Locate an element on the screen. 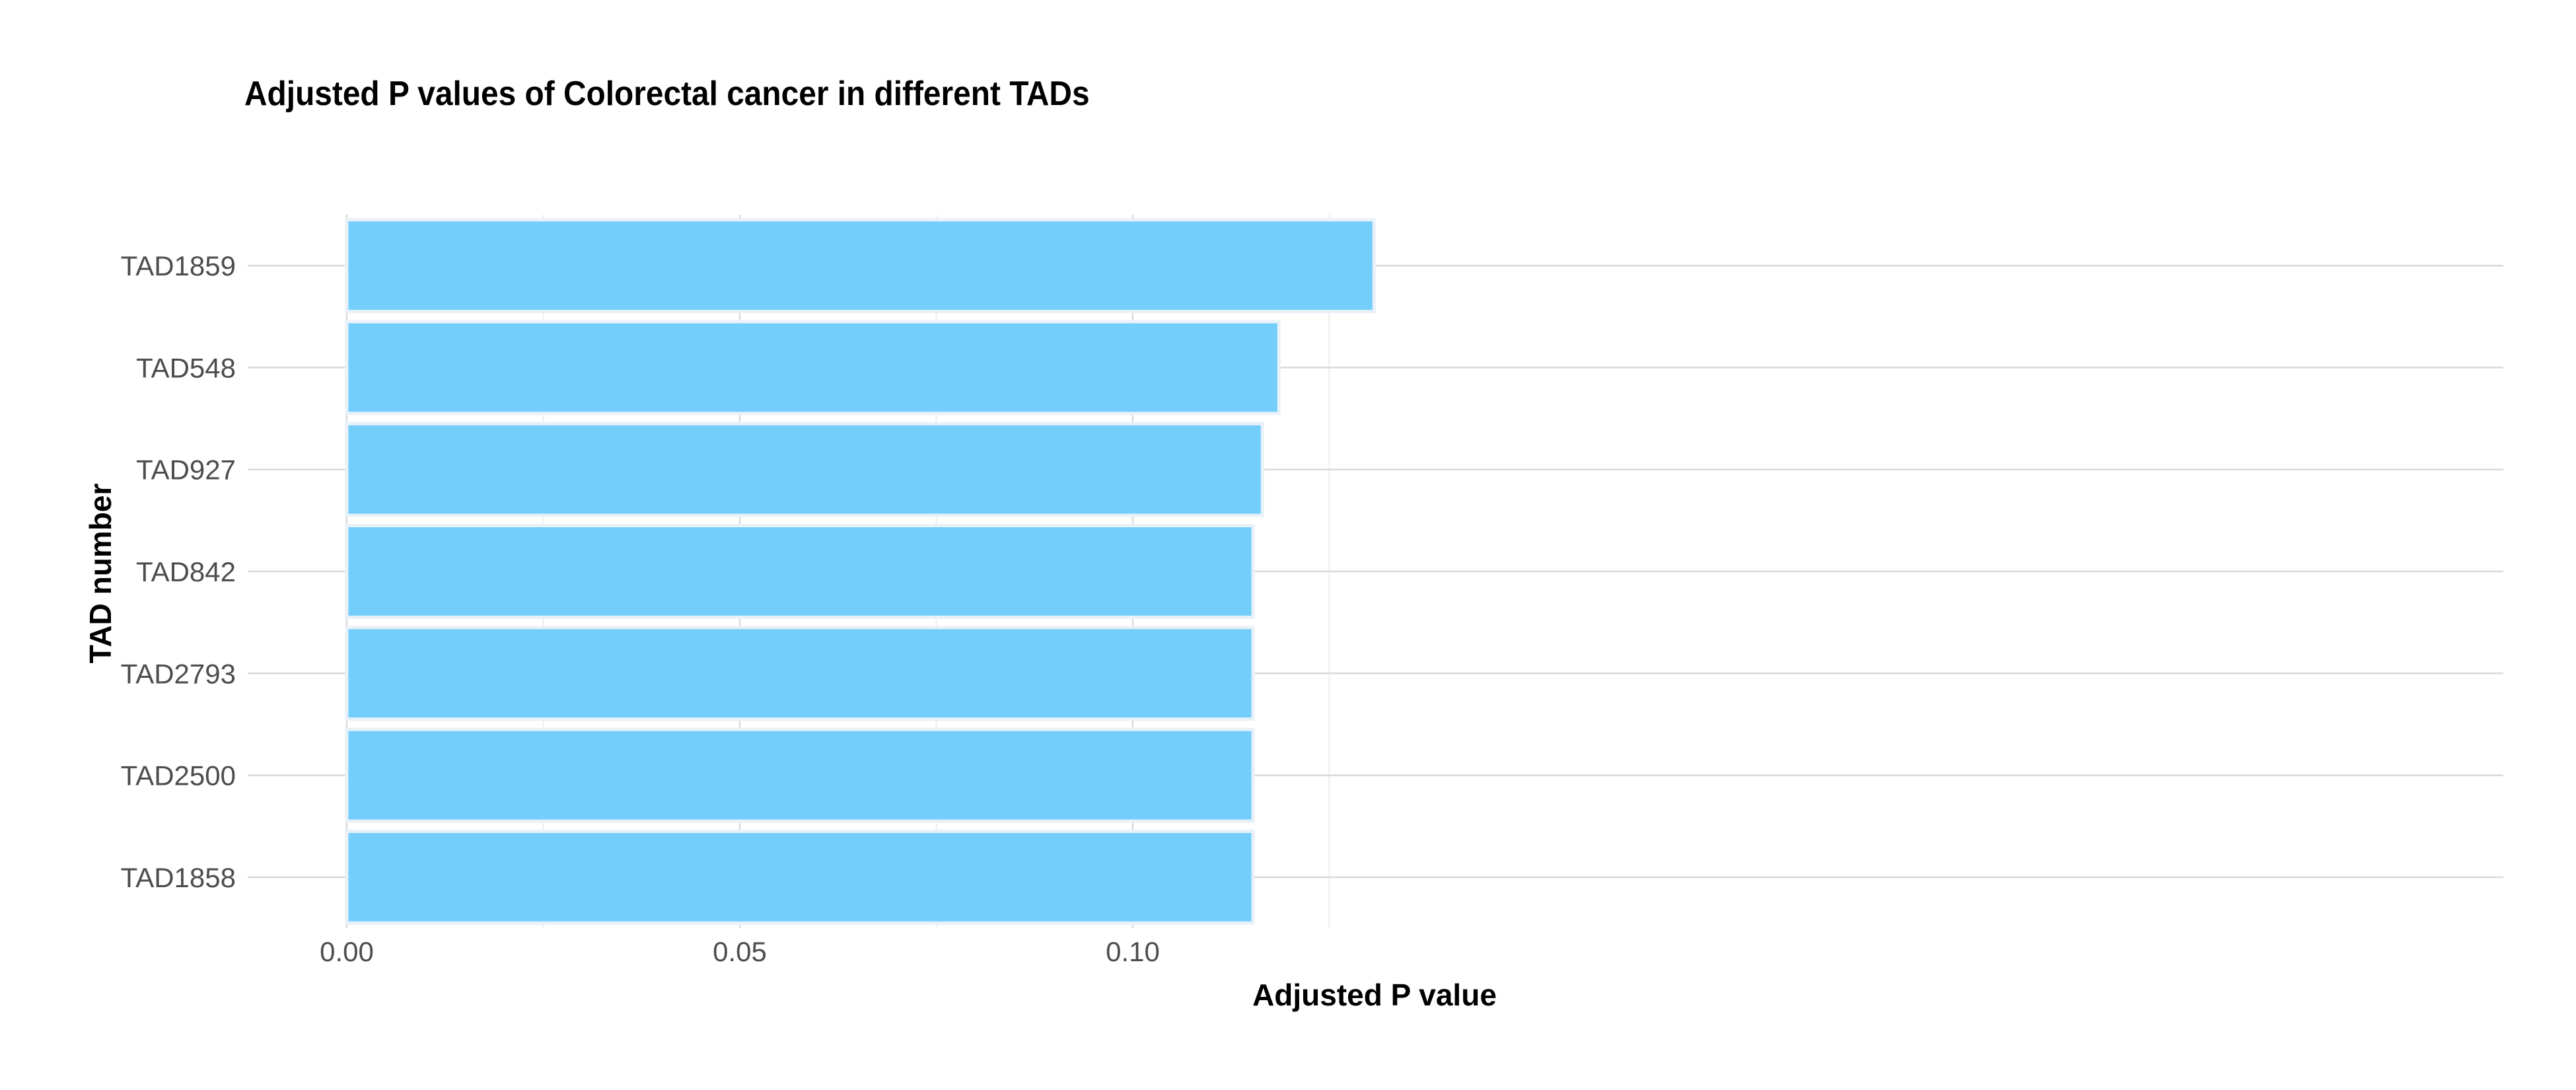 This screenshot has width=2576, height=1090. x-tick-label: 0.05 is located at coordinates (740, 951).